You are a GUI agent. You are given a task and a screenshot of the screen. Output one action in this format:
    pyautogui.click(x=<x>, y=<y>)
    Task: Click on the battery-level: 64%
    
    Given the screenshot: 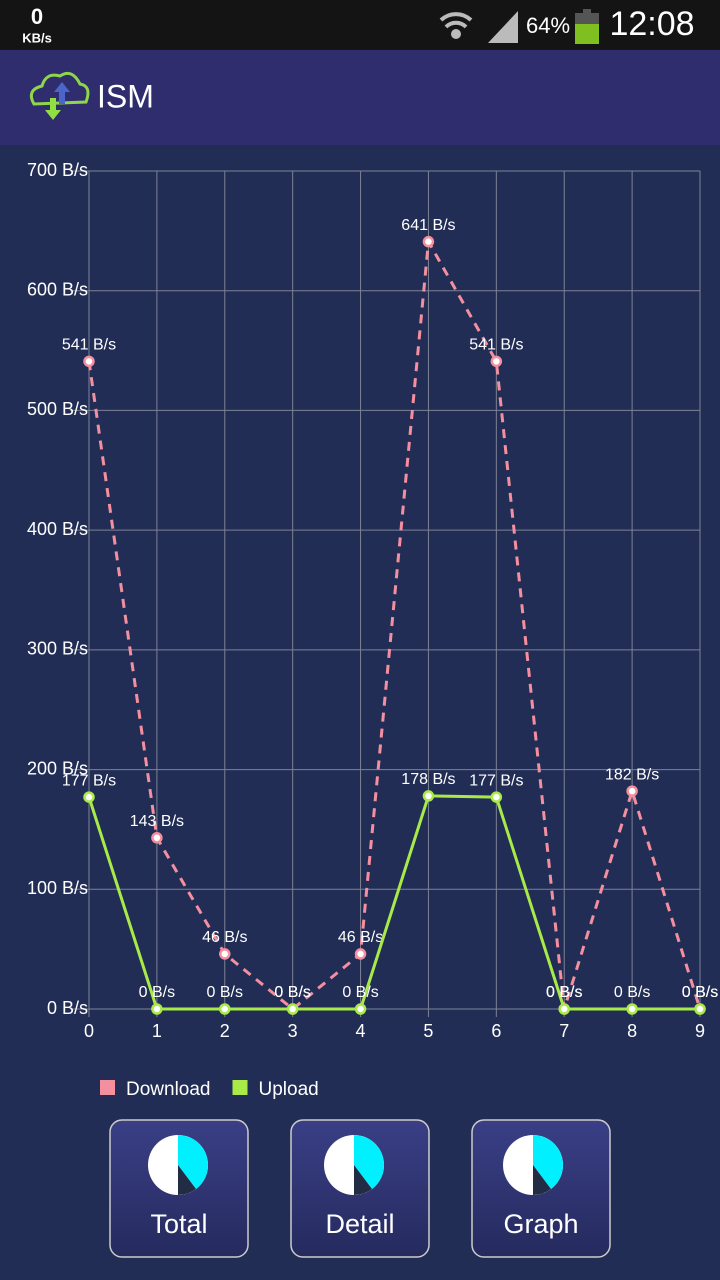 What is the action you would take?
    pyautogui.click(x=548, y=25)
    